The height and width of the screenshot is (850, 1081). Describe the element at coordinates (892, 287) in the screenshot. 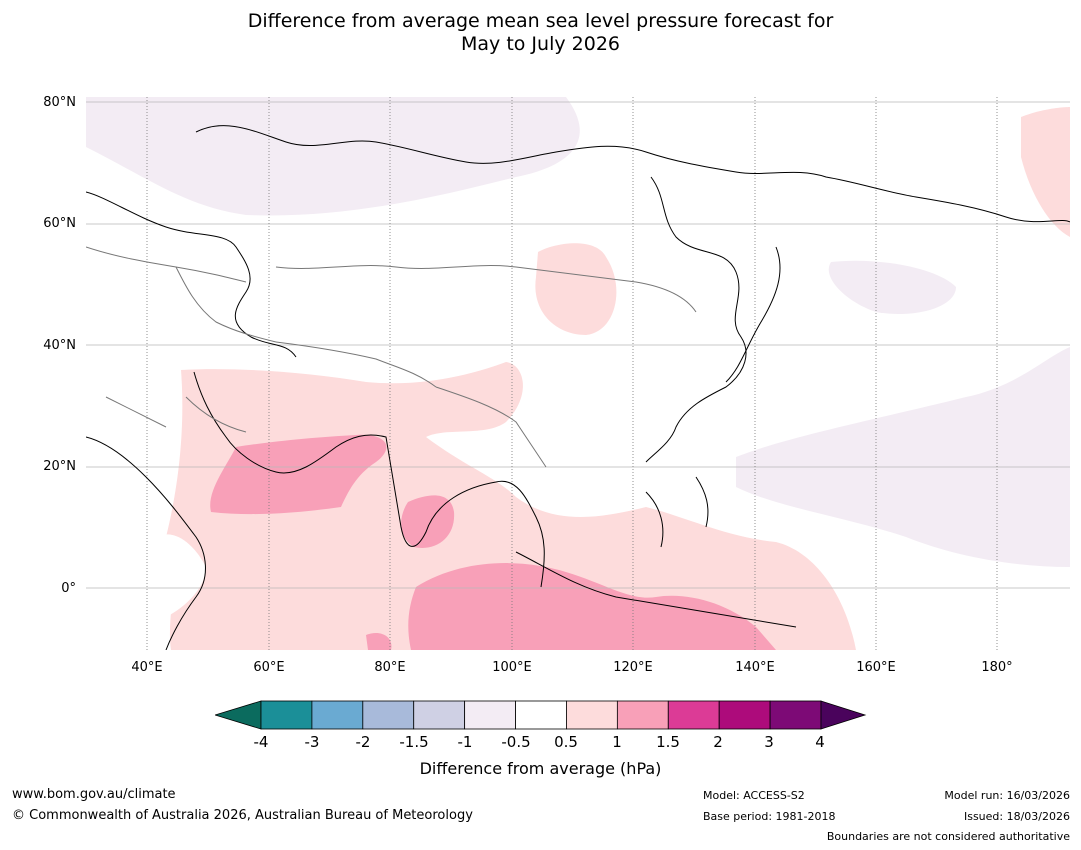

I see `anomaly-region-north-pacific` at that location.